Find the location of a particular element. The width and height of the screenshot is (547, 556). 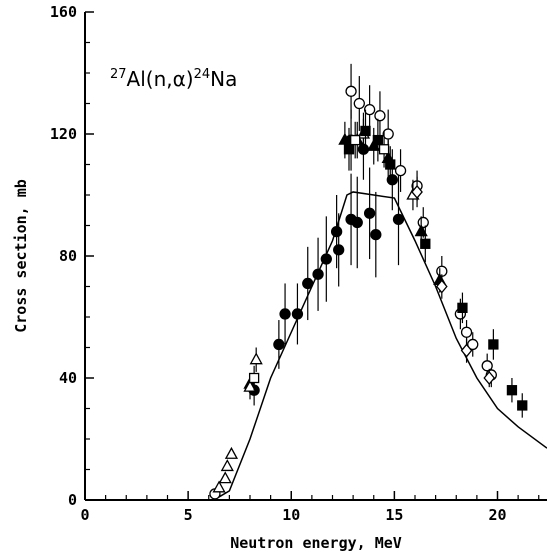

annotation: 27Al(n,α)24Na is located at coordinates (173, 79).